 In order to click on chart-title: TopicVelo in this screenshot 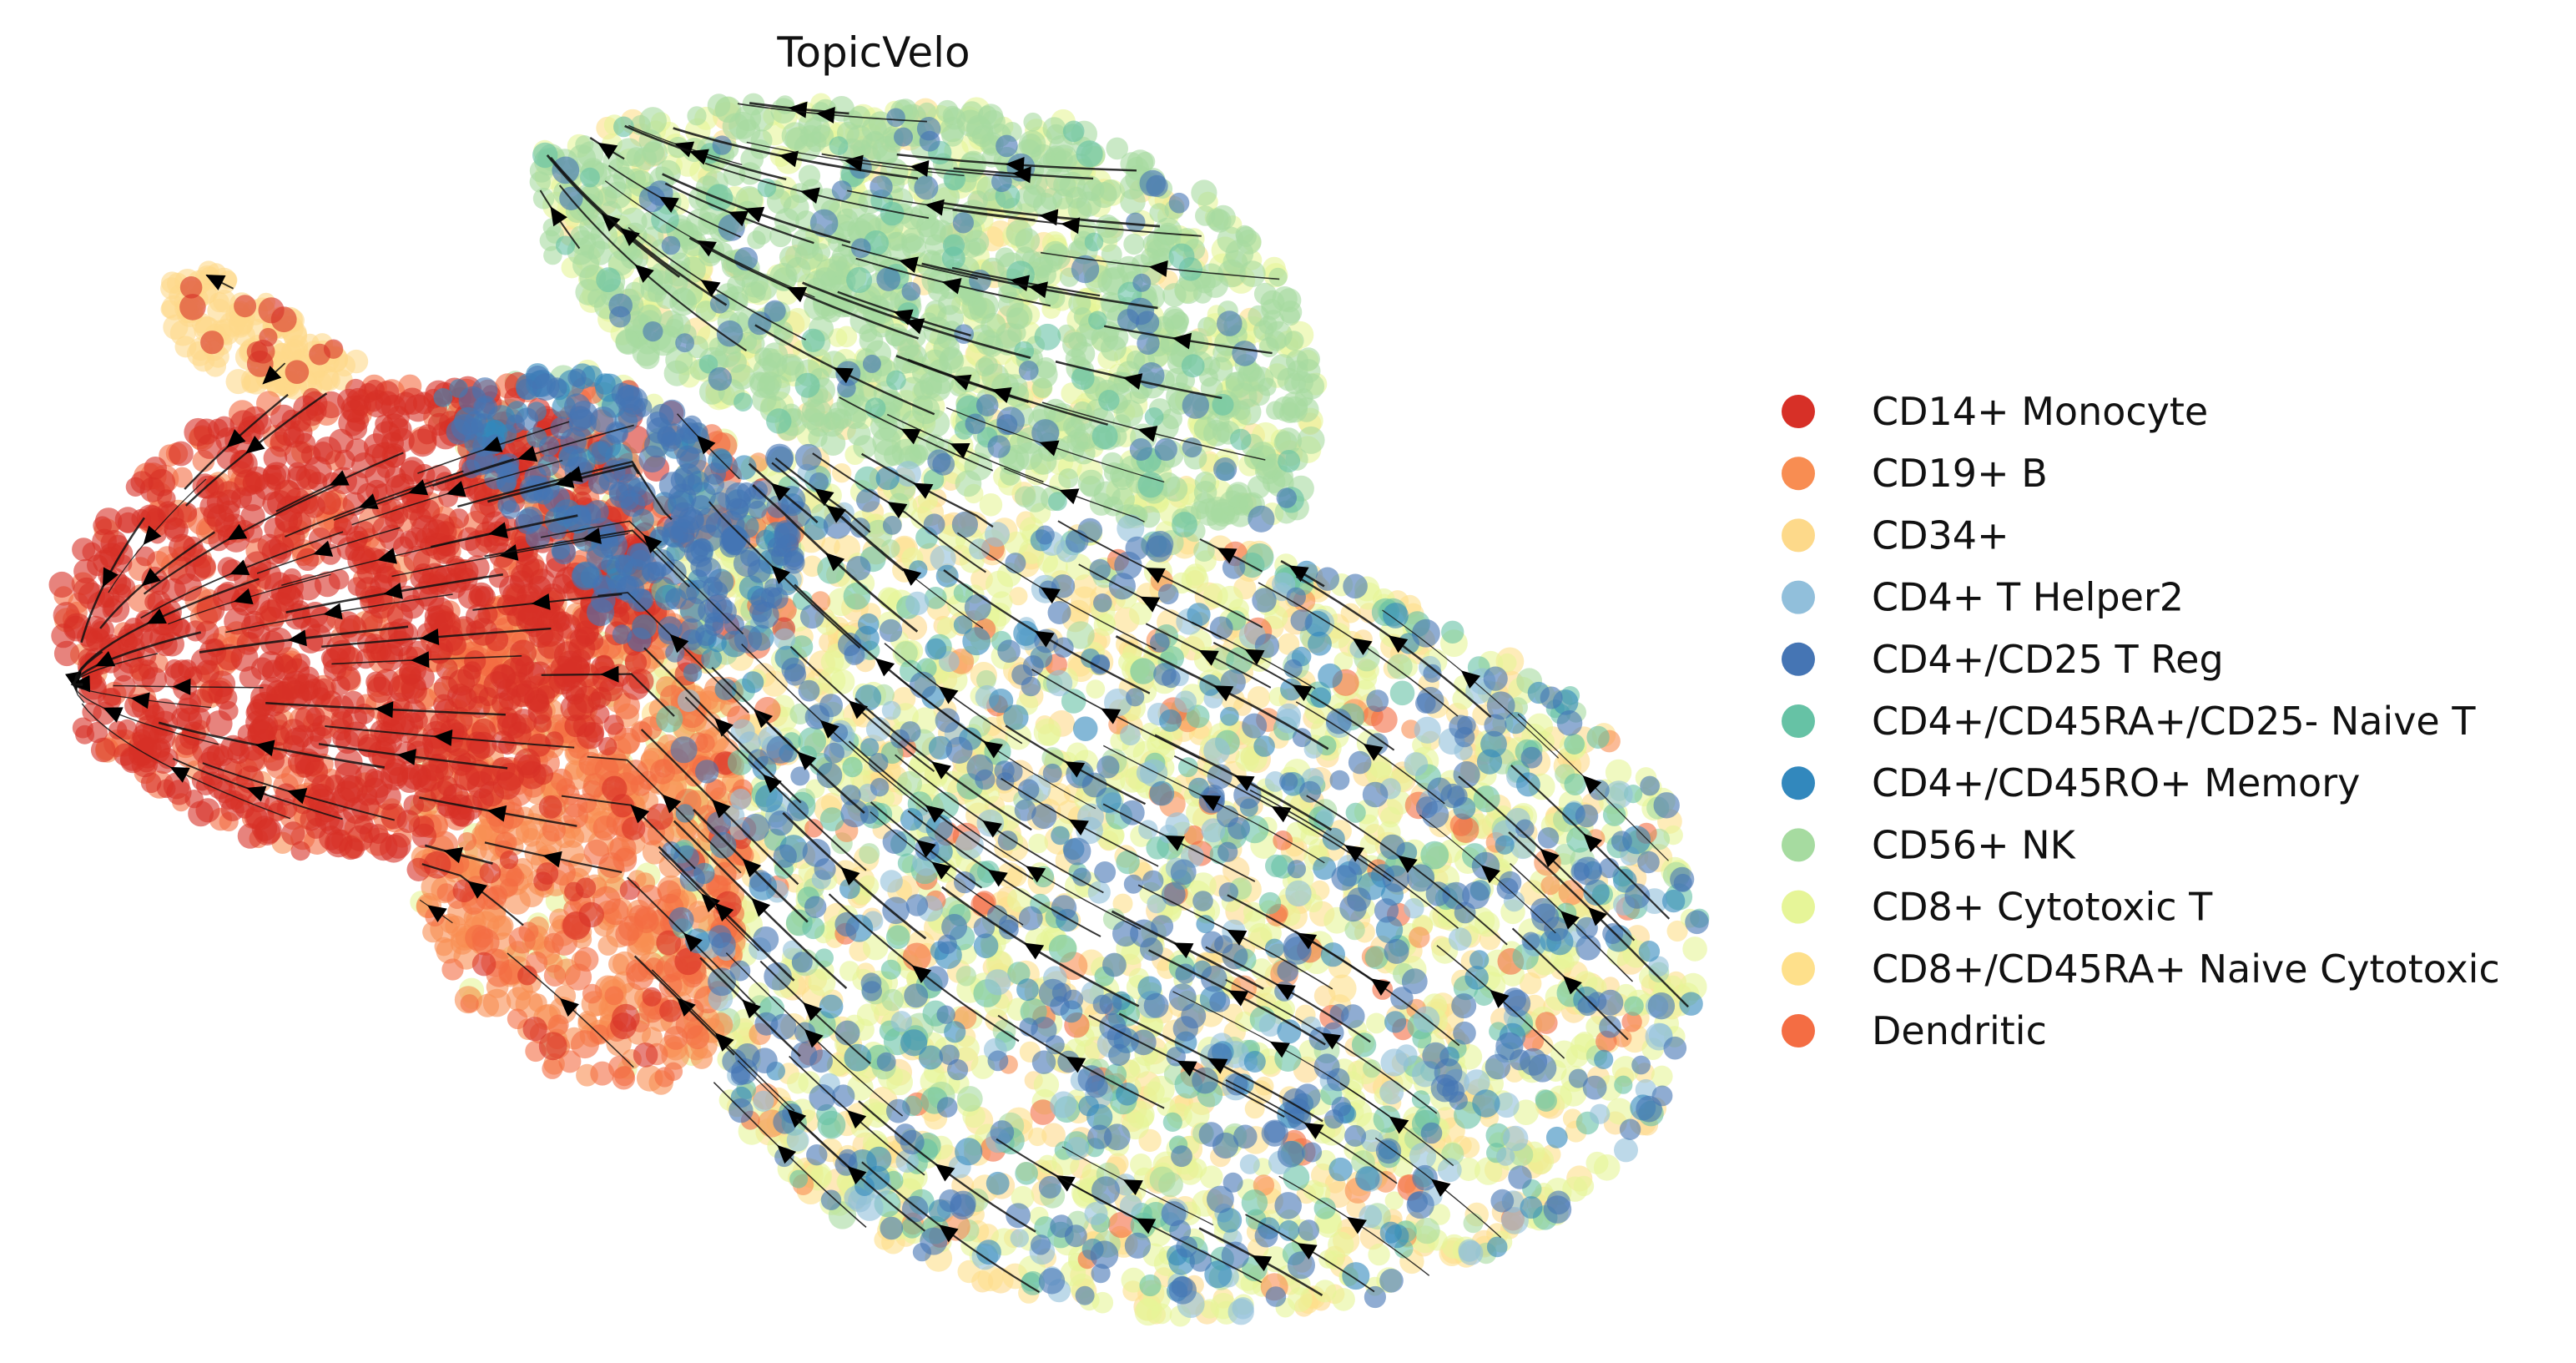, I will do `click(873, 52)`.